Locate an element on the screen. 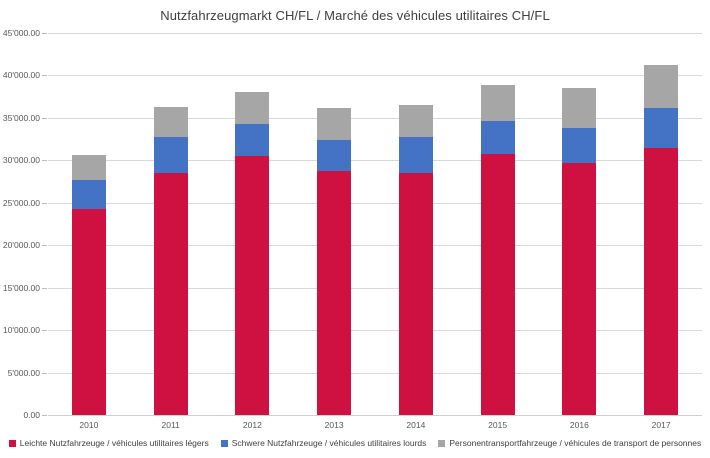  bar-segment-series2-2017 is located at coordinates (661, 127).